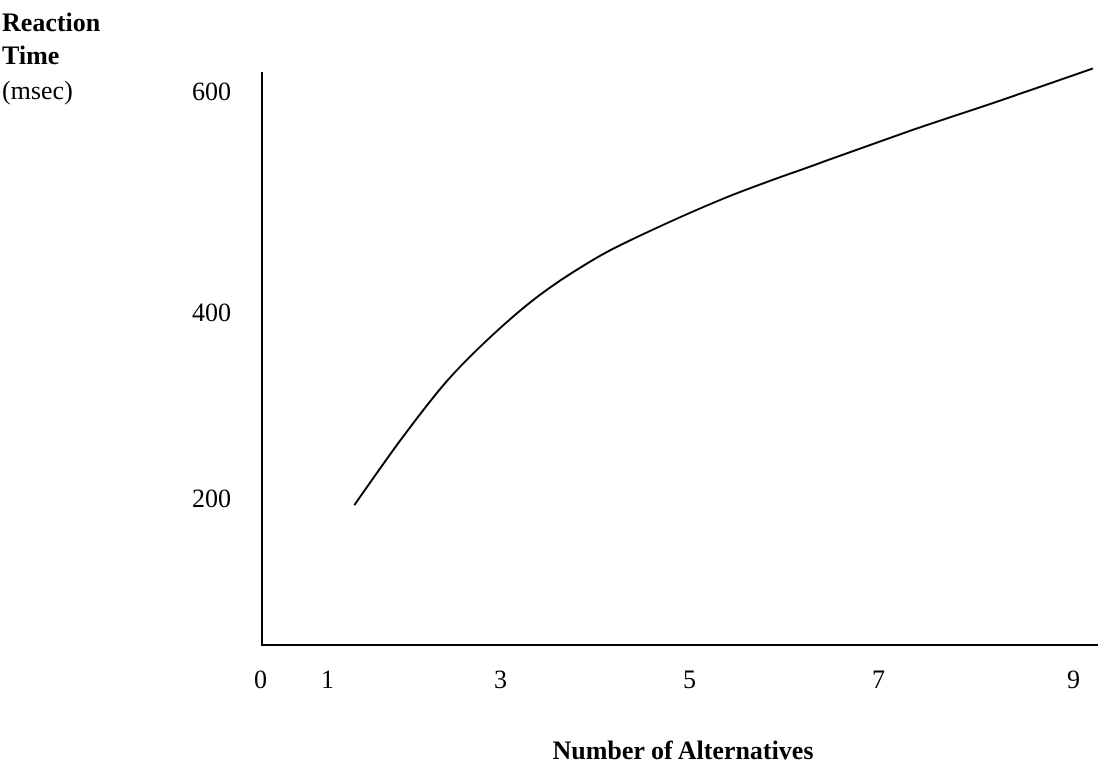 This screenshot has width=1098, height=769. Describe the element at coordinates (683, 750) in the screenshot. I see `x-axis-title: Number of Alternatives` at that location.